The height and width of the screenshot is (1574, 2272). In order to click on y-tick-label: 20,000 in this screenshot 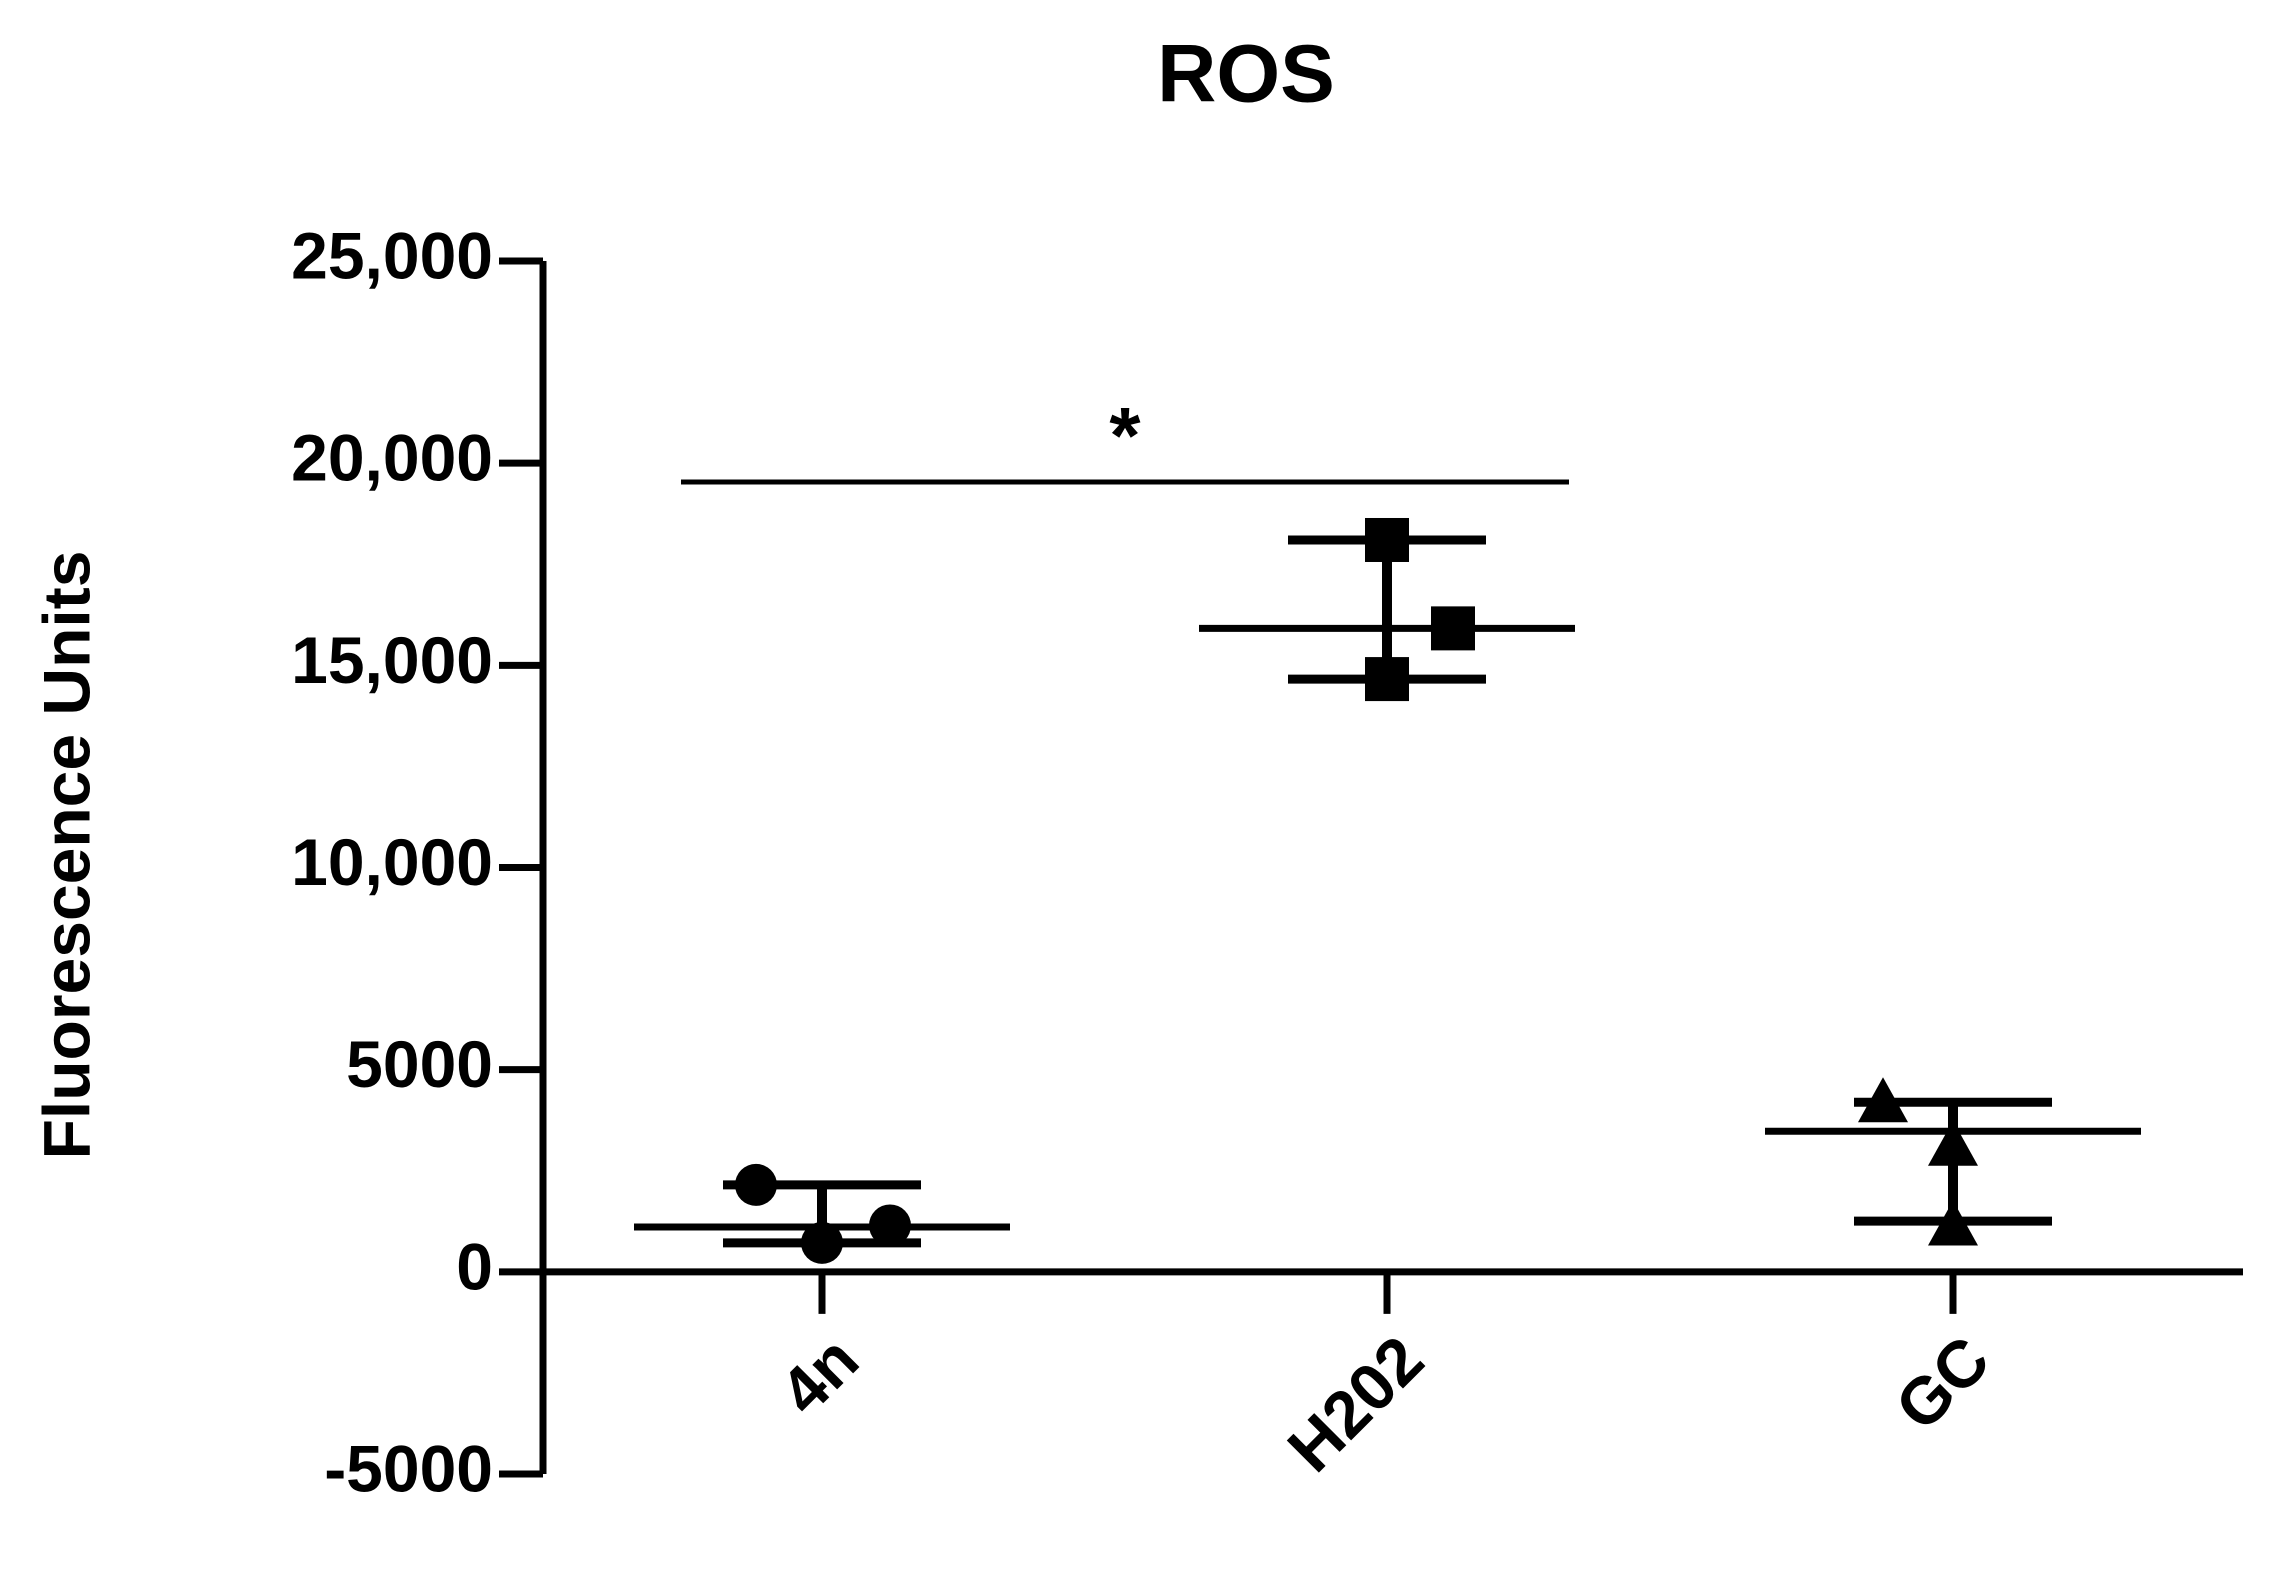, I will do `click(392, 458)`.